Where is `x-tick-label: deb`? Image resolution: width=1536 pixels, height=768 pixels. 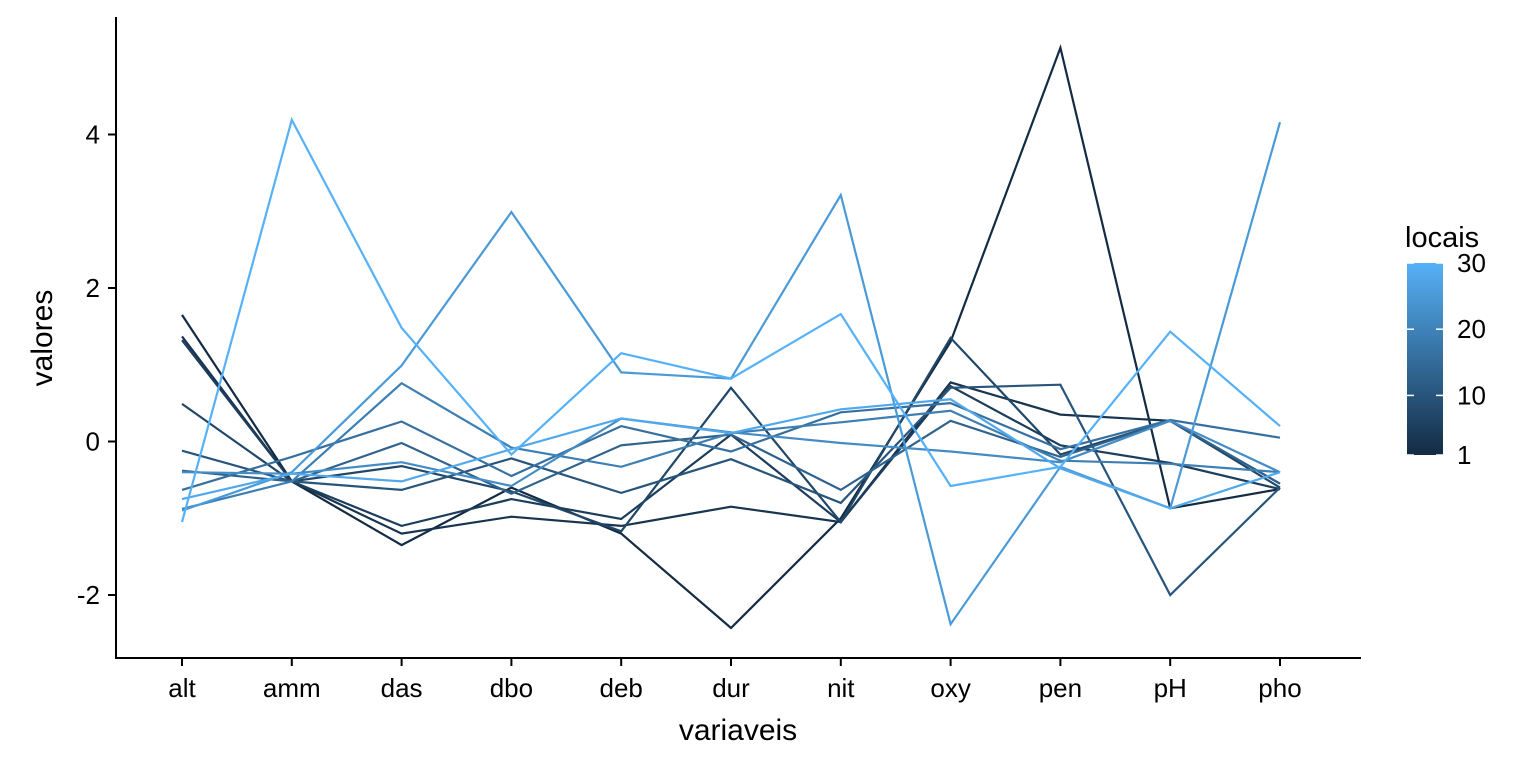 x-tick-label: deb is located at coordinates (621, 688).